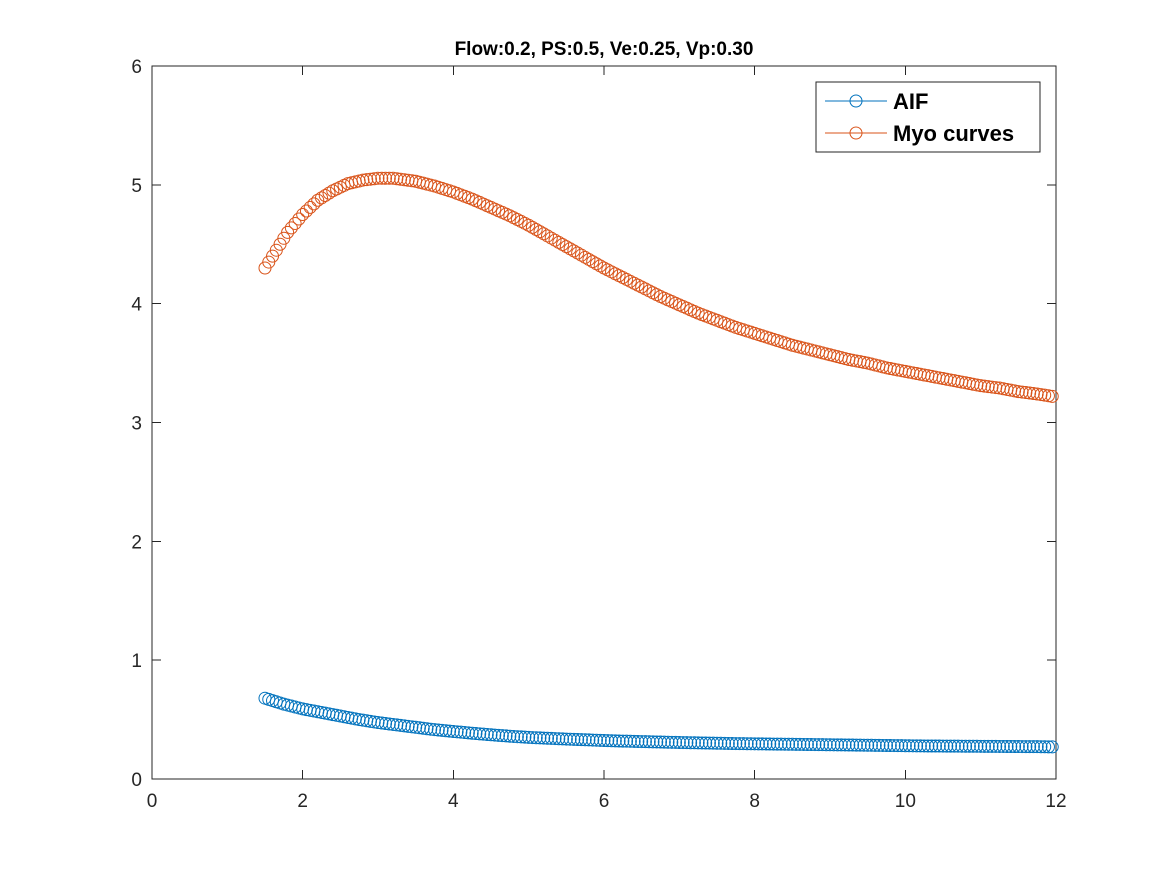  Describe the element at coordinates (152, 801) in the screenshot. I see `x-tick-label: 0` at that location.